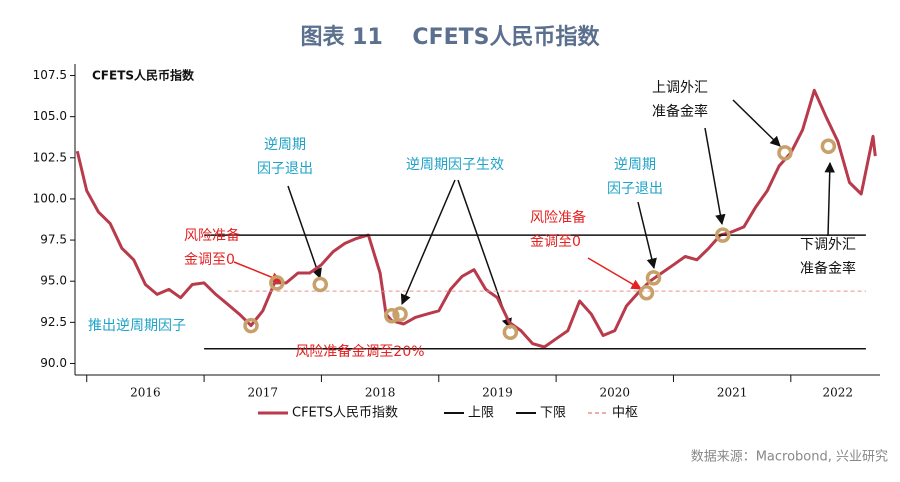 This screenshot has width=900, height=482. What do you see at coordinates (50, 157) in the screenshot?
I see `y-tick-label: 102.5` at bounding box center [50, 157].